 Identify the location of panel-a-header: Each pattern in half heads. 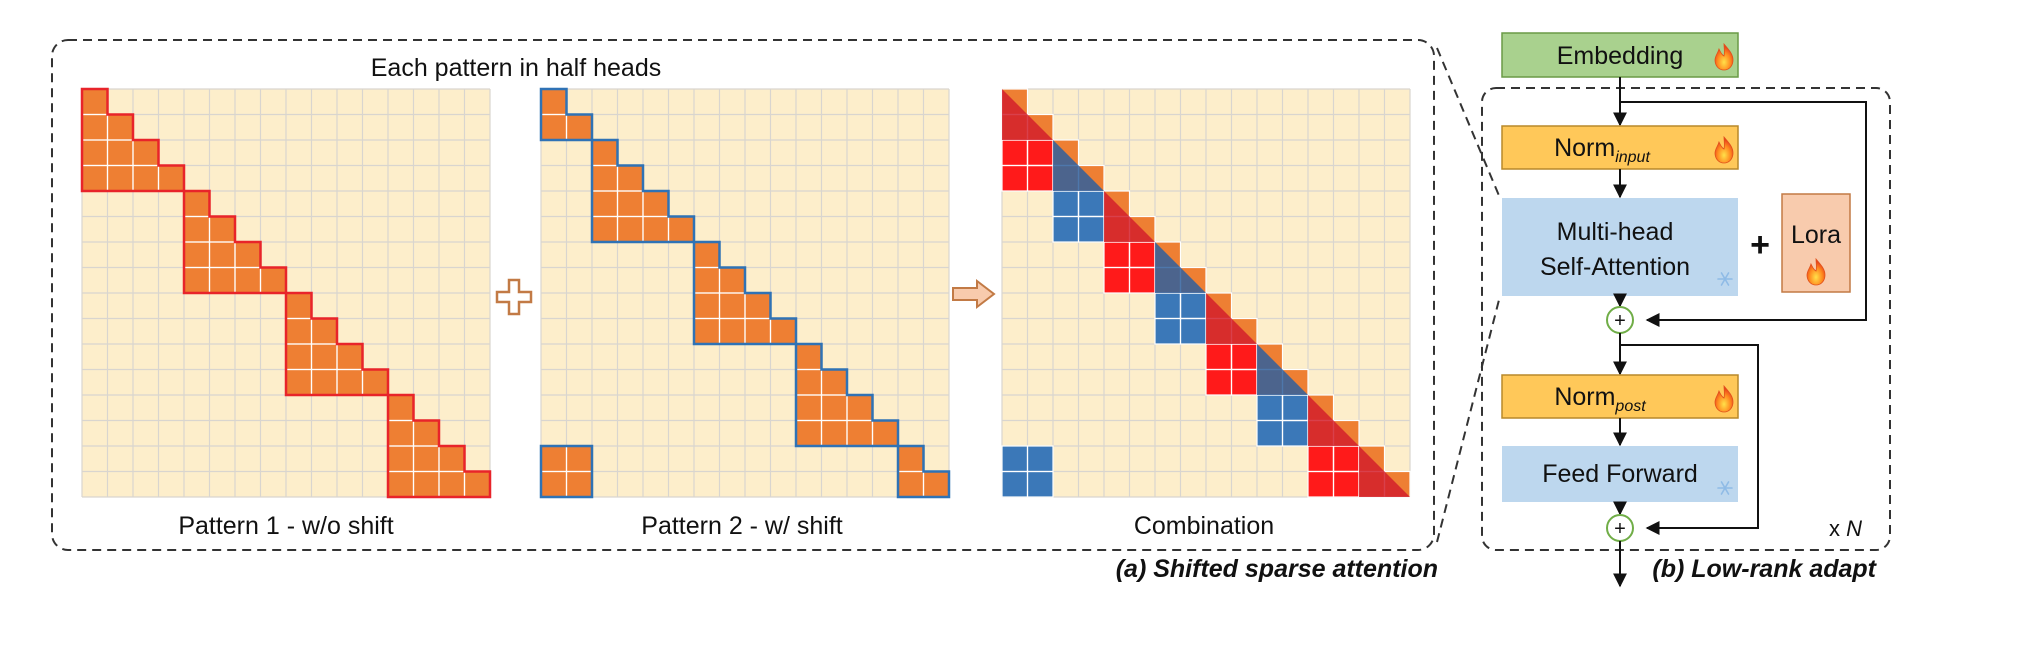
(516, 68).